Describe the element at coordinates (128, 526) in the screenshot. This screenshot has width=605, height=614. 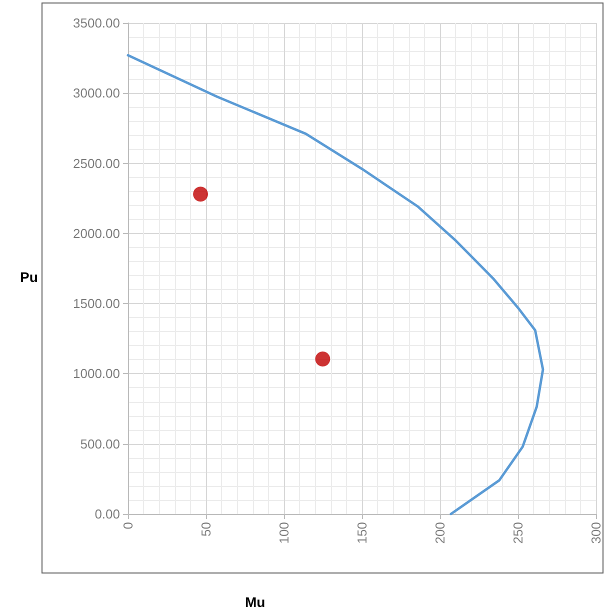
I see `x-tick-label: 0` at that location.